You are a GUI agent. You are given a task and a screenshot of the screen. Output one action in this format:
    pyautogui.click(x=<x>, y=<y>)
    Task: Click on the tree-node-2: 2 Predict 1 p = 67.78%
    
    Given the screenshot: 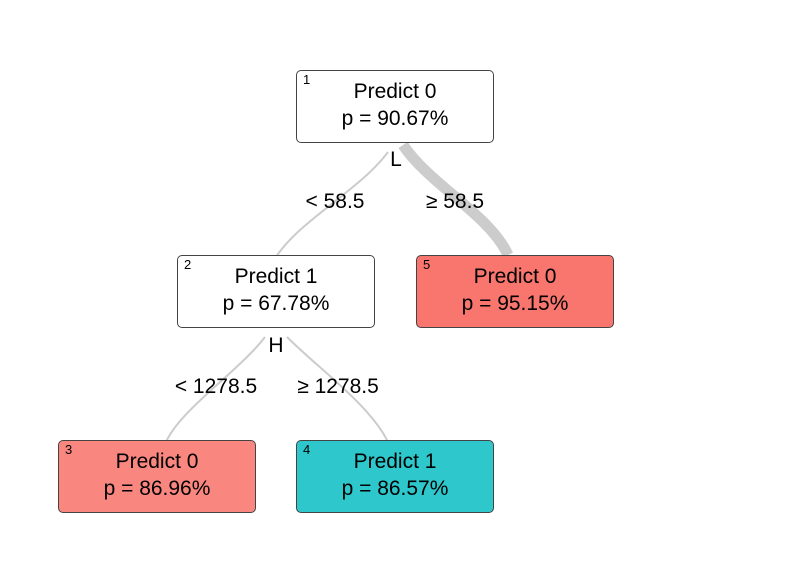 What is the action you would take?
    pyautogui.click(x=276, y=291)
    